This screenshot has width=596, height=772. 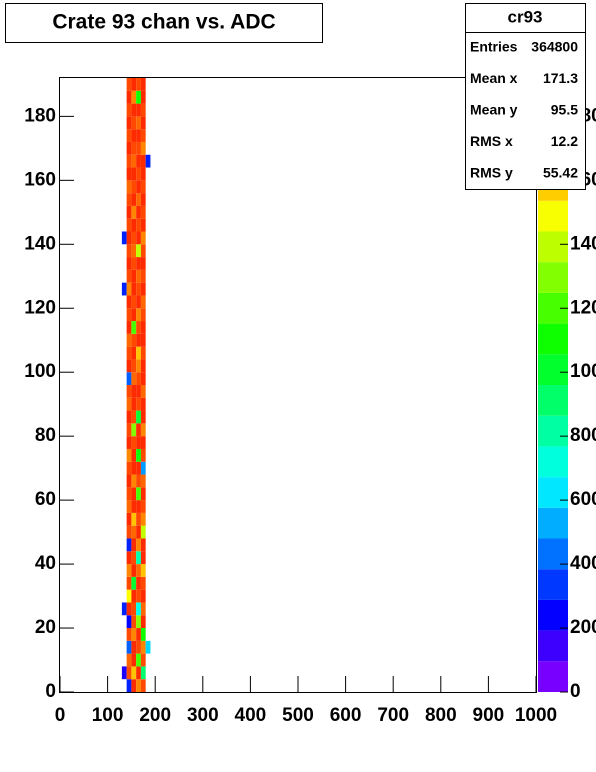 I want to click on z-tick-label: 400, so click(x=583, y=563).